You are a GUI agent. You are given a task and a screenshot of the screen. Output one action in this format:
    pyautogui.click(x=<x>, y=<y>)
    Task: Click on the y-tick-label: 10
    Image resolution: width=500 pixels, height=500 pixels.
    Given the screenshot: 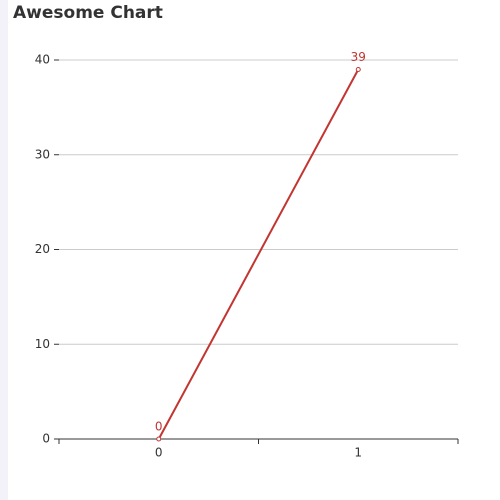 What is the action you would take?
    pyautogui.click(x=42, y=344)
    